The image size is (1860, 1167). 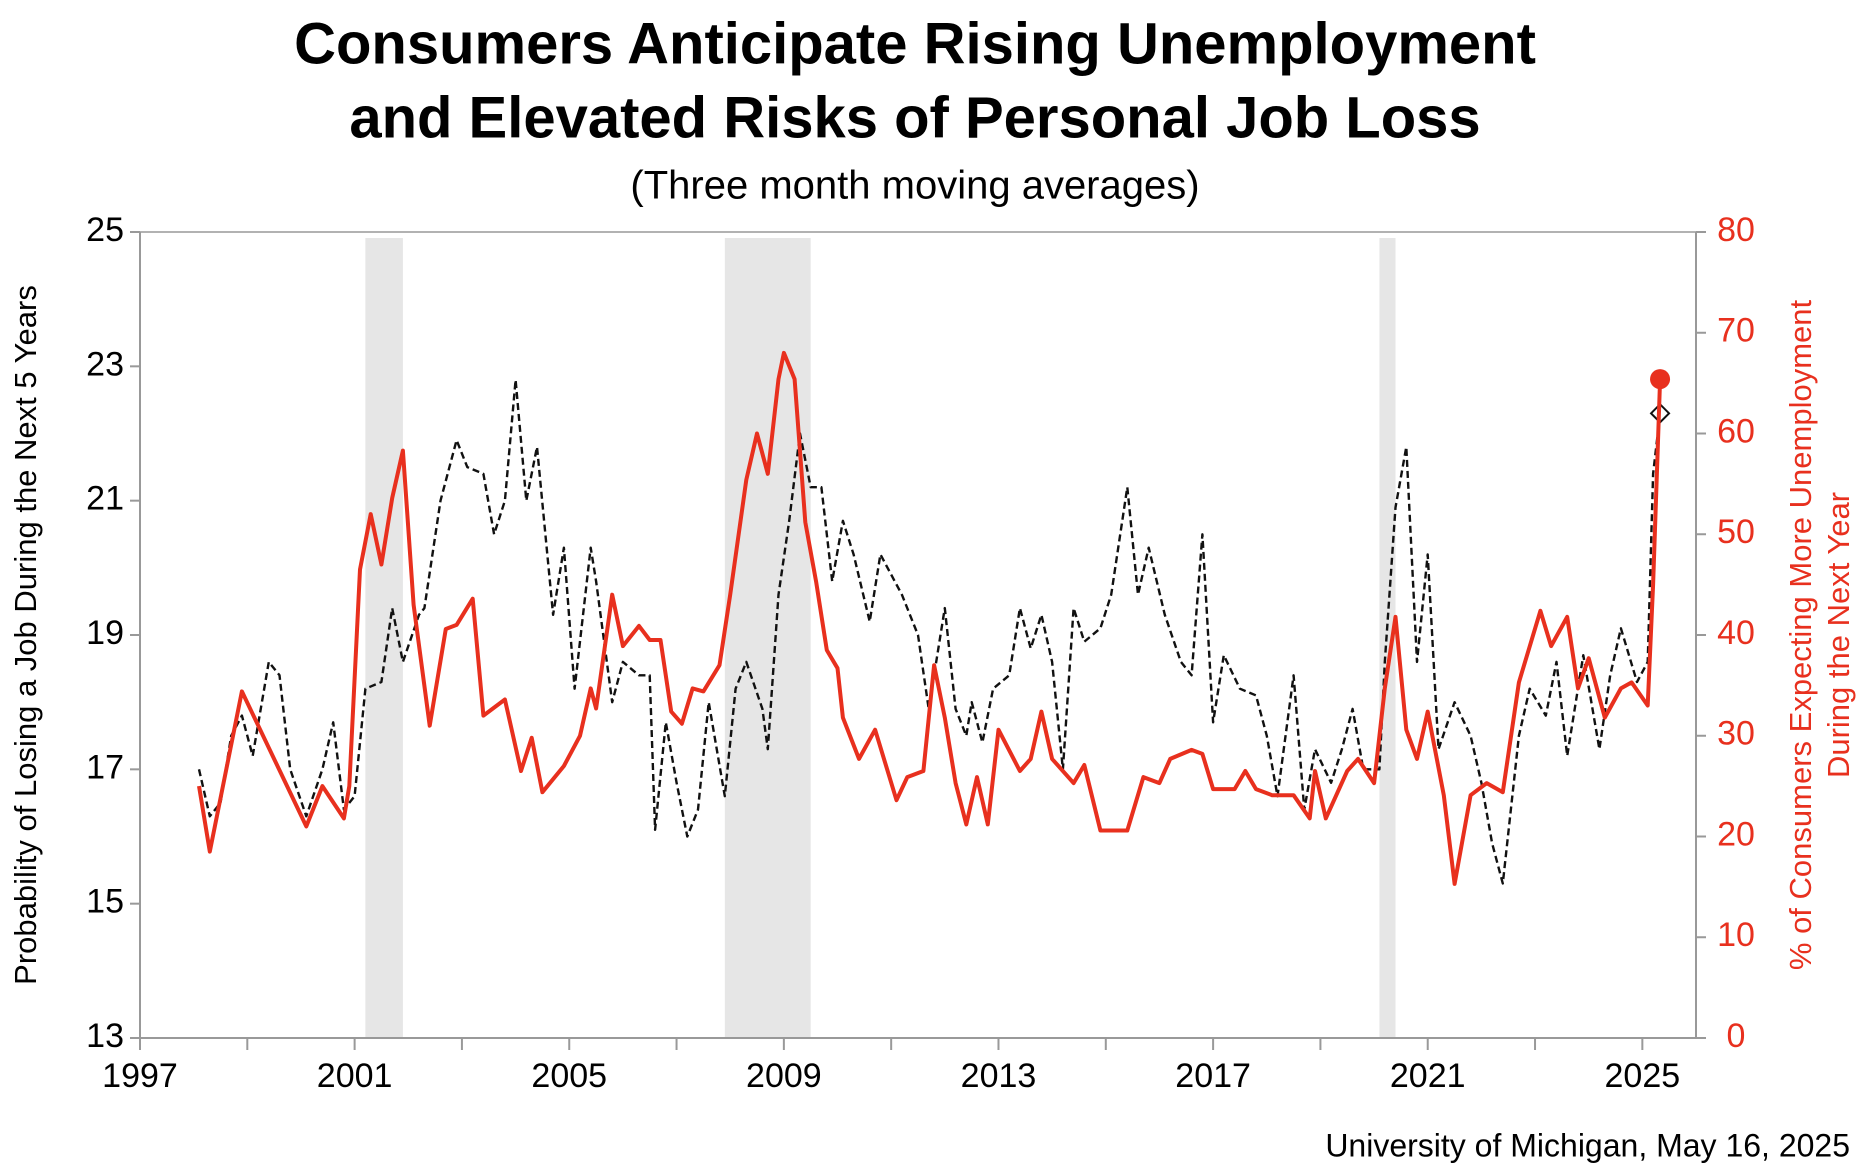 I want to click on last-point-marker, so click(x=1660, y=379).